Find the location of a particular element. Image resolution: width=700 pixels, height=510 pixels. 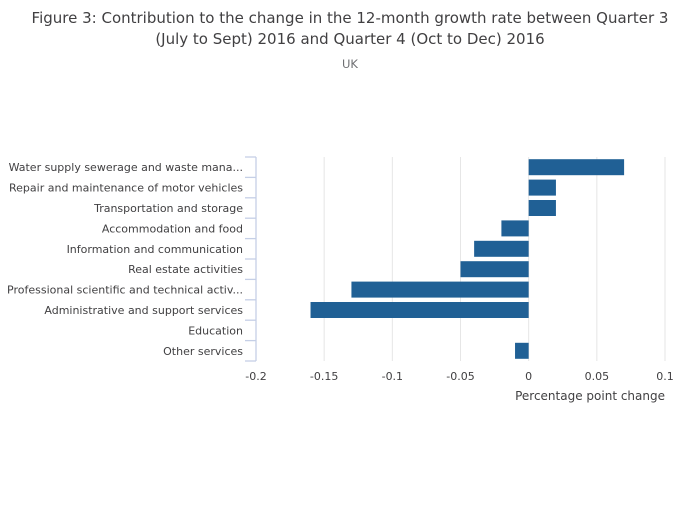

category-label: Transportation and storage is located at coordinates (168, 208).